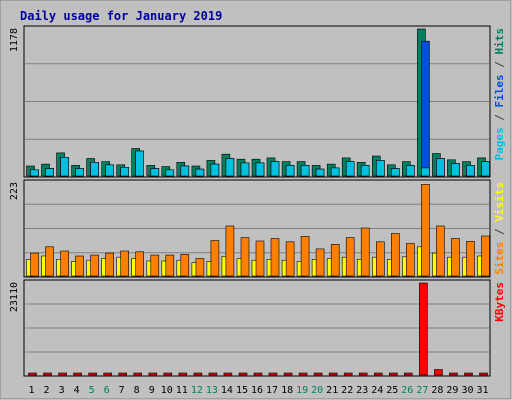  Describe the element at coordinates (407, 390) in the screenshot. I see `x-tick-label-day-26: 26` at that location.